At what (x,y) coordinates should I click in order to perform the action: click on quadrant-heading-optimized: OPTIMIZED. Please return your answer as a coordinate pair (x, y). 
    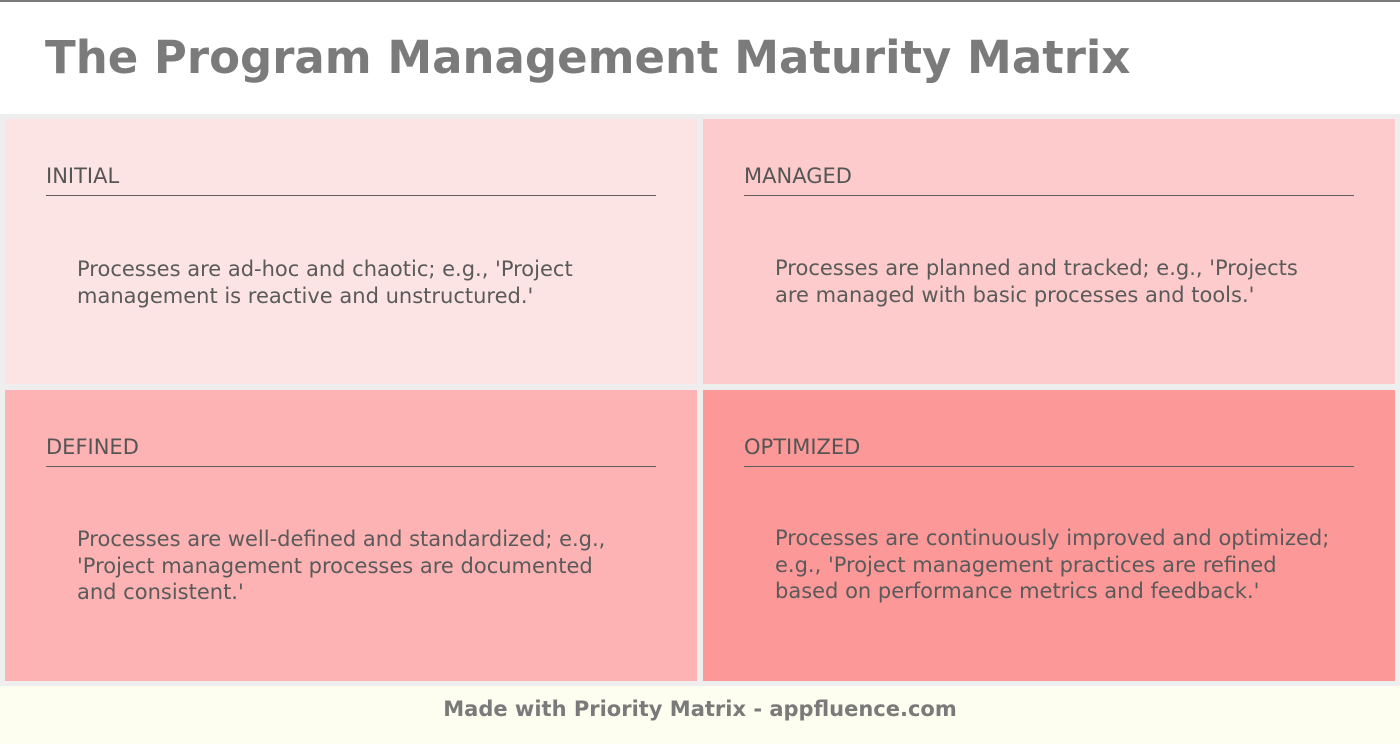
    Looking at the image, I should click on (1049, 450).